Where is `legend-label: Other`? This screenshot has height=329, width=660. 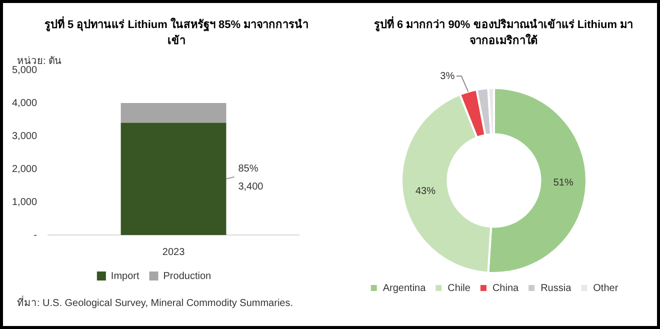 legend-label: Other is located at coordinates (606, 288).